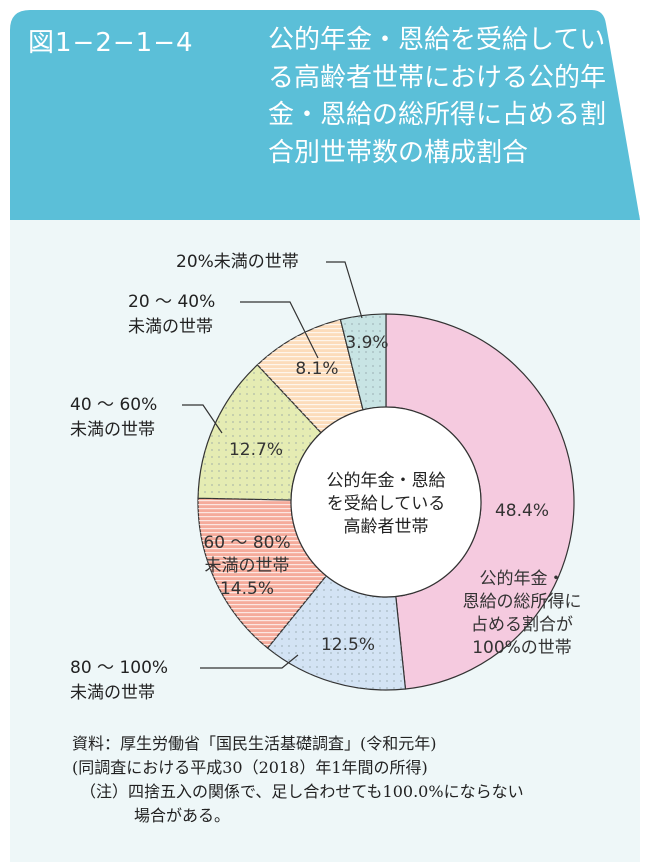 This screenshot has width=657, height=862. Describe the element at coordinates (521, 511) in the screenshot. I see `value-label-100: 48.4%` at that location.